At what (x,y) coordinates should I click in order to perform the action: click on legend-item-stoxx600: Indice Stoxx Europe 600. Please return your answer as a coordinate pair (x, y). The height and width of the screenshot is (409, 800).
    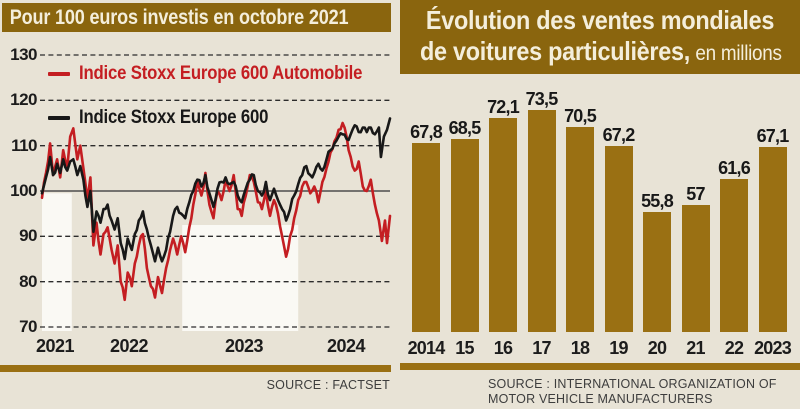
    Looking at the image, I should click on (171, 117).